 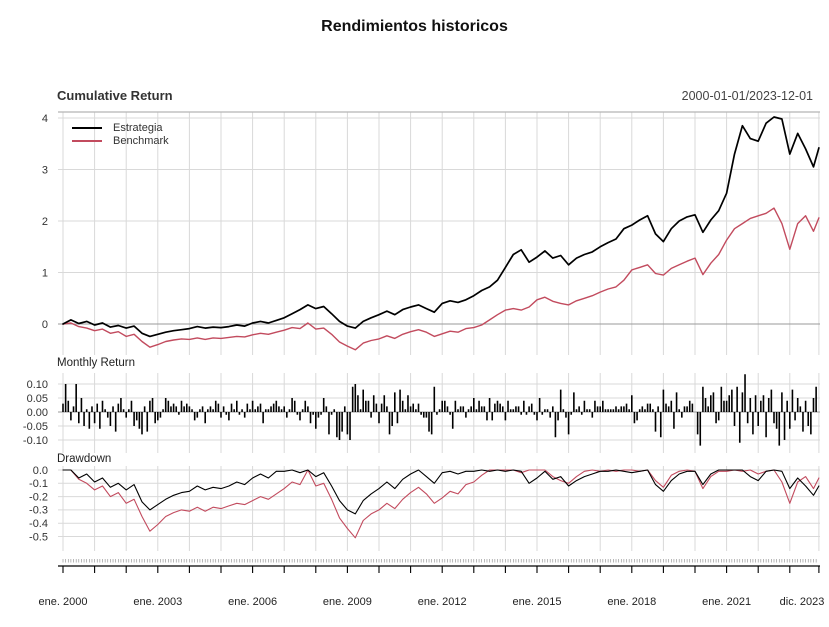 I want to click on benchmark-drawdown-line, so click(x=441, y=504).